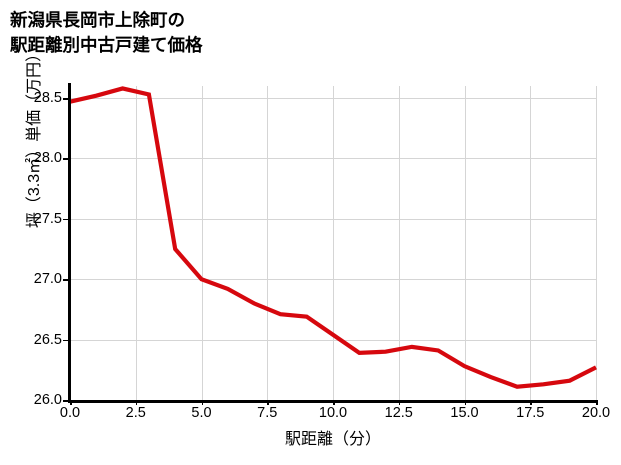  I want to click on y-axis-spine, so click(69, 243).